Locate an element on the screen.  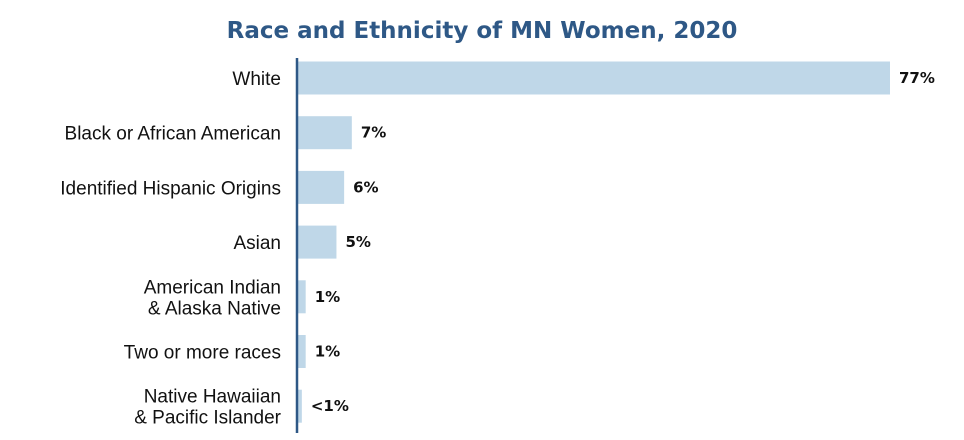
category-label-line: Native Hawaiian is located at coordinates (212, 397).